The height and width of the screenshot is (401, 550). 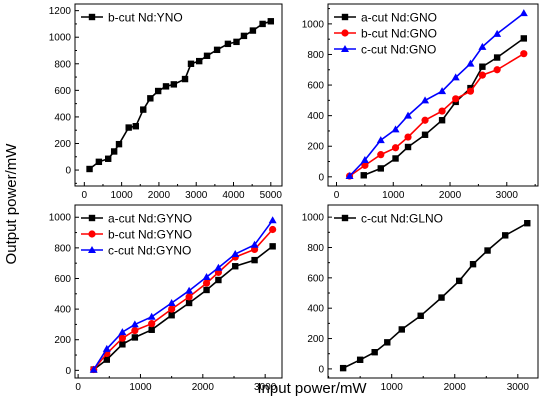 What do you see at coordinates (150, 219) in the screenshot?
I see `legend-label: a-cut Nd:GYNO` at bounding box center [150, 219].